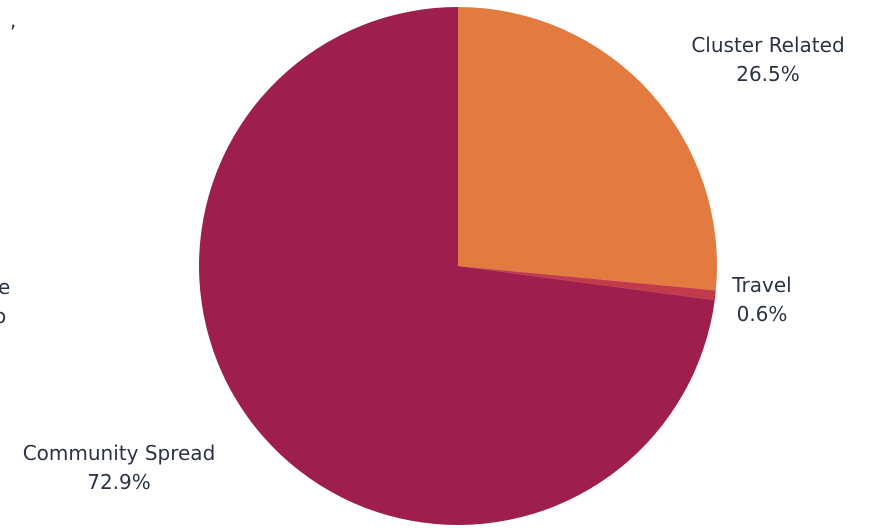  What do you see at coordinates (768, 74) in the screenshot?
I see `slice-value-label: 26.5%` at bounding box center [768, 74].